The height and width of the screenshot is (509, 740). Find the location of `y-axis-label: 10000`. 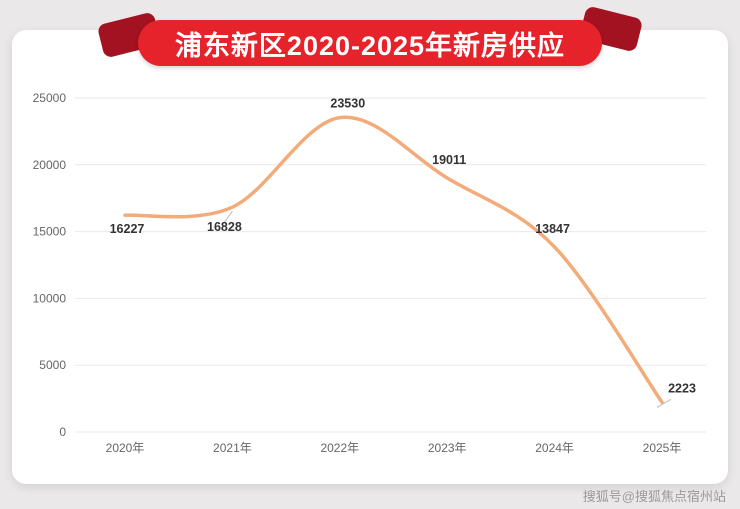

y-axis-label: 10000 is located at coordinates (50, 298).